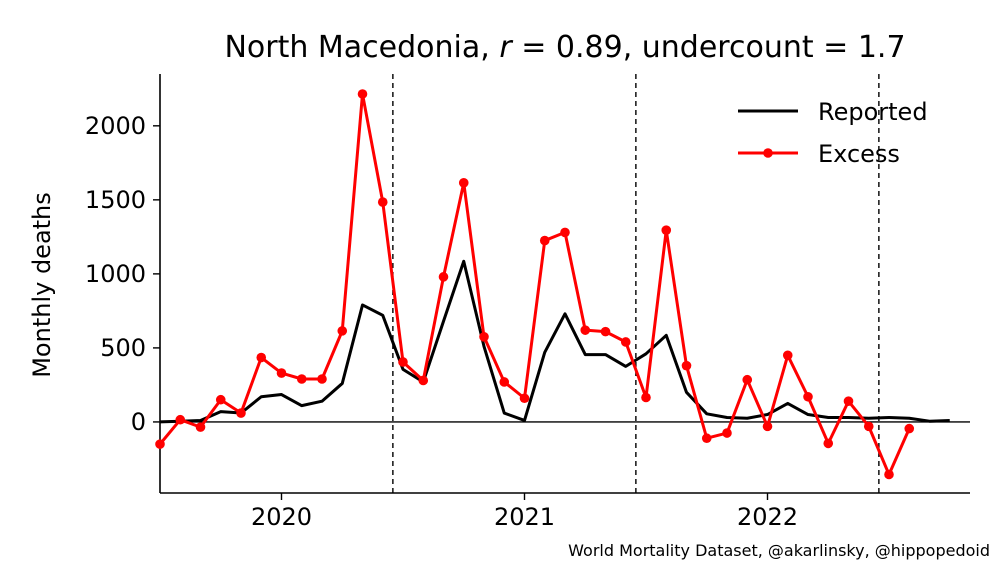 This screenshot has width=1000, height=562. Describe the element at coordinates (42, 285) in the screenshot. I see `y-axis-label: Monthly deaths` at that location.